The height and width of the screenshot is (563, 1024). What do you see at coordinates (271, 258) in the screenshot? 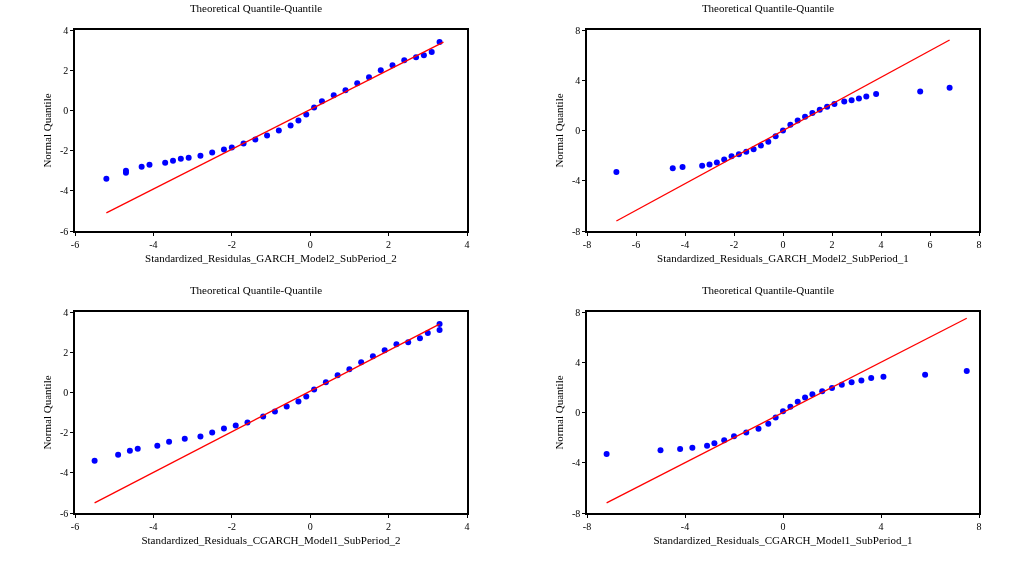
I see `x-axis-title: Standardized_Residulas_GARCH_Model2_SubPeriod_2` at bounding box center [271, 258].